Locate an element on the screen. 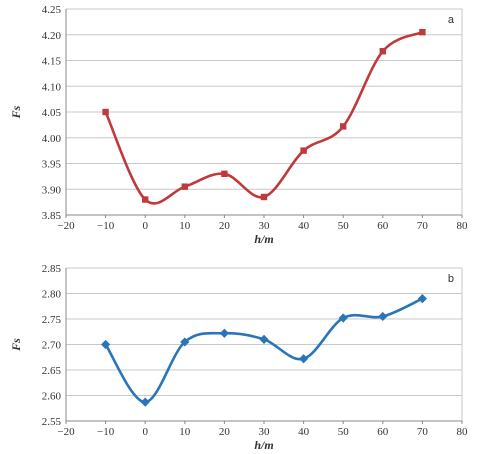  panel-b-x-tick-label: 0 is located at coordinates (145, 432).